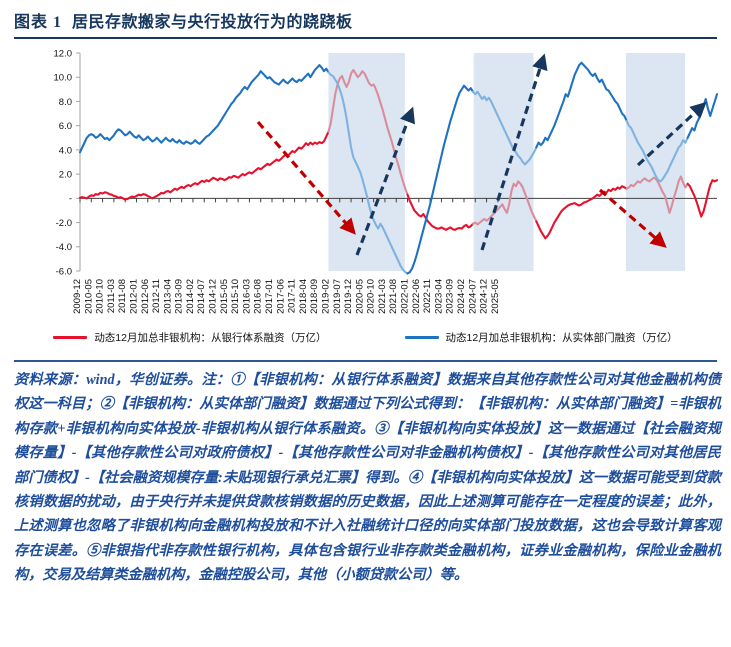 The height and width of the screenshot is (647, 731). What do you see at coordinates (382, 296) in the screenshot?
I see `x-tick-label: 2021-03` at bounding box center [382, 296].